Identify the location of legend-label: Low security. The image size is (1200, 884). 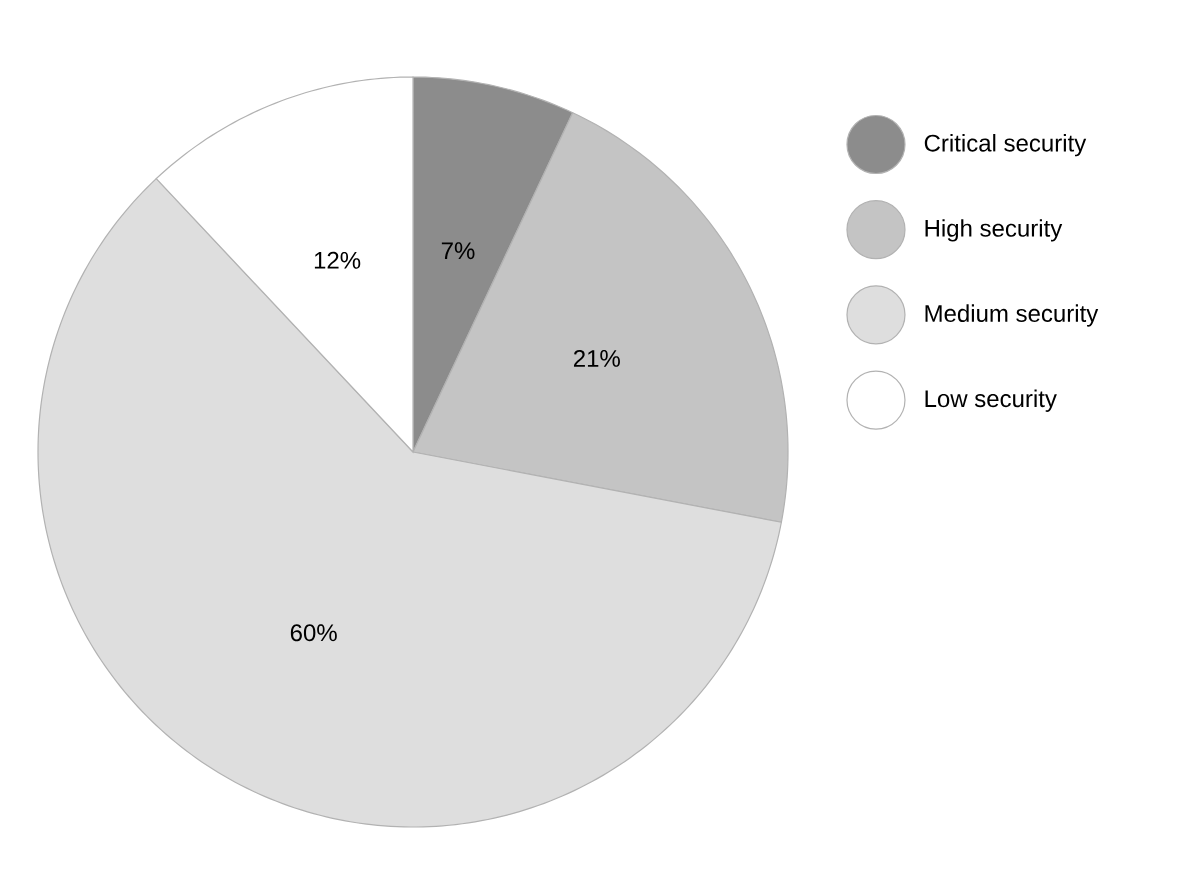
(991, 400).